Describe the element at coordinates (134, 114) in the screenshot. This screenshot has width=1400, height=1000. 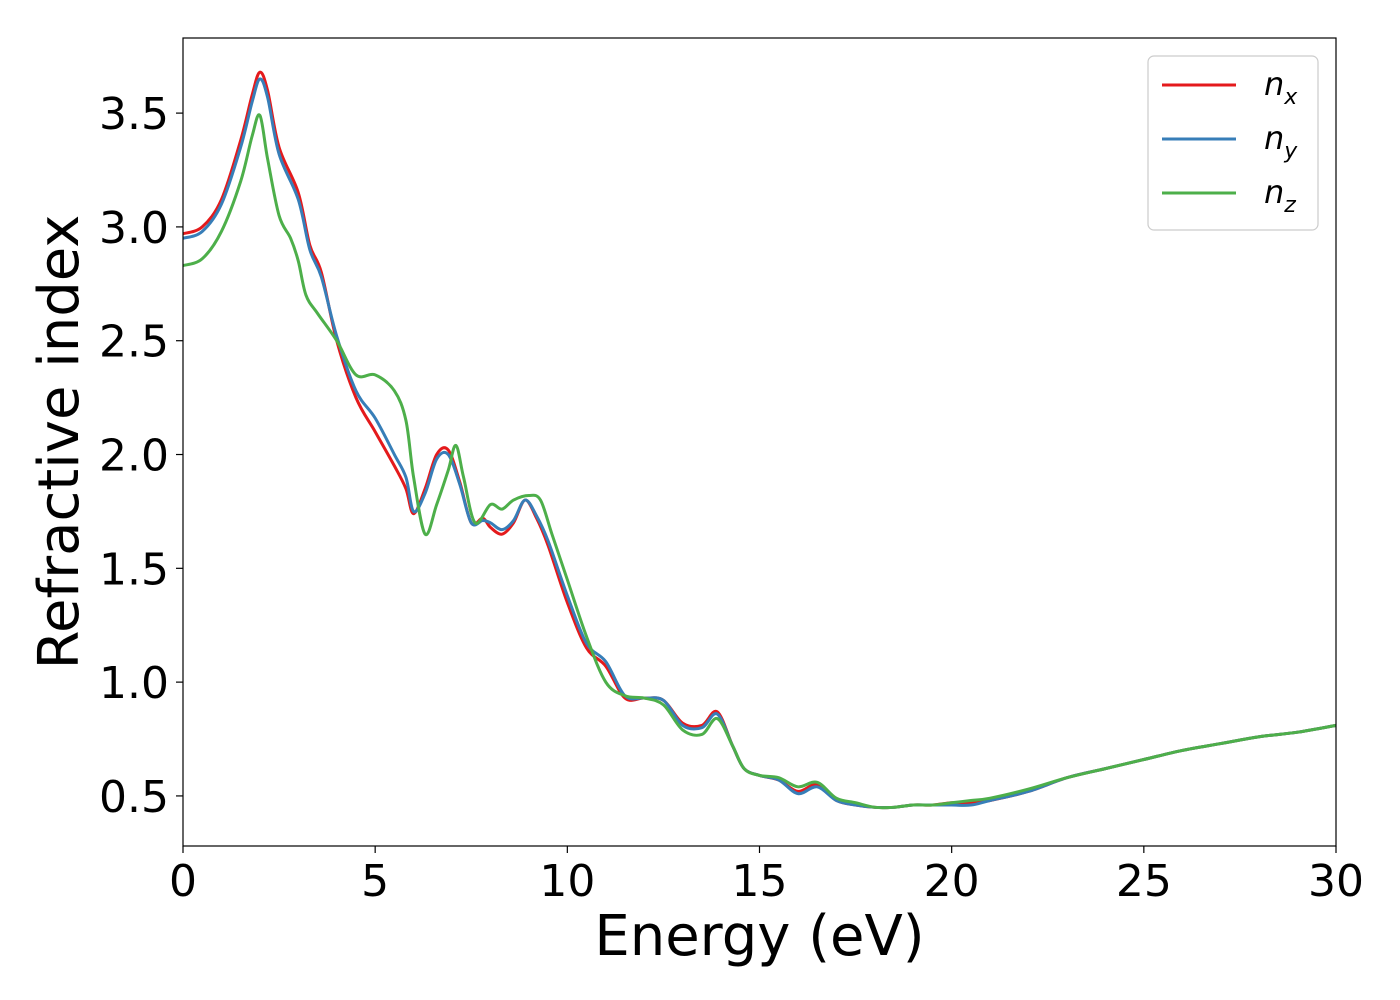
I see `y-tick-label: 3.5` at that location.